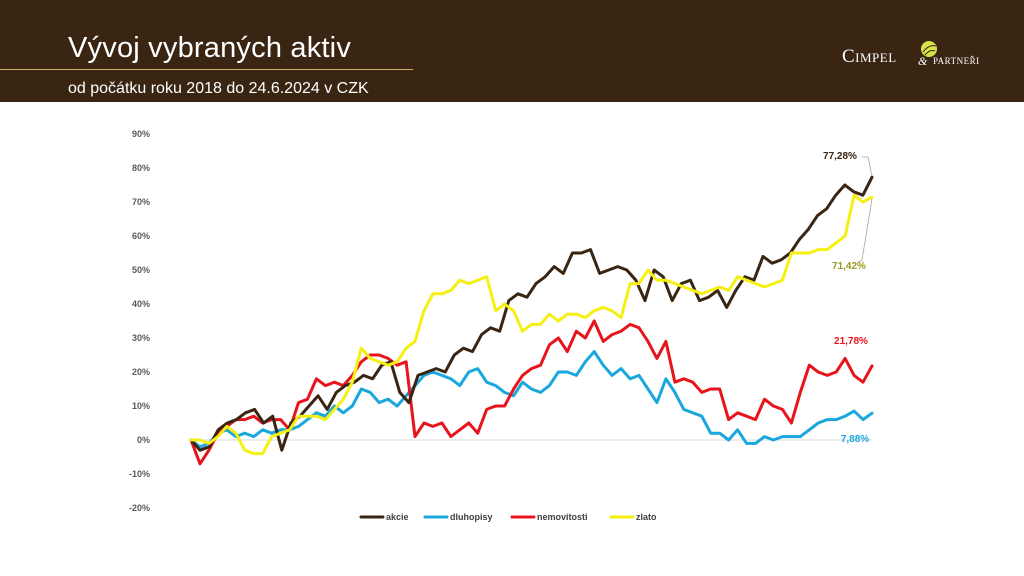  Describe the element at coordinates (865, 230) in the screenshot. I see `leader-line-zlato` at that location.